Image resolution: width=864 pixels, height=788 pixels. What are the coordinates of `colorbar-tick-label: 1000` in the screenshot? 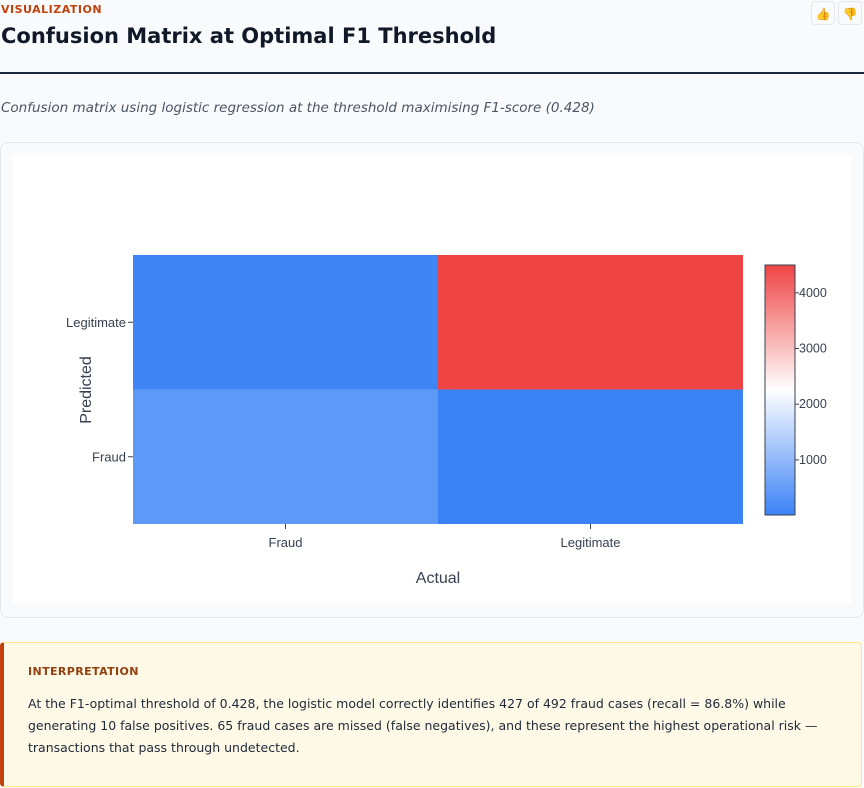 It's located at (813, 460).